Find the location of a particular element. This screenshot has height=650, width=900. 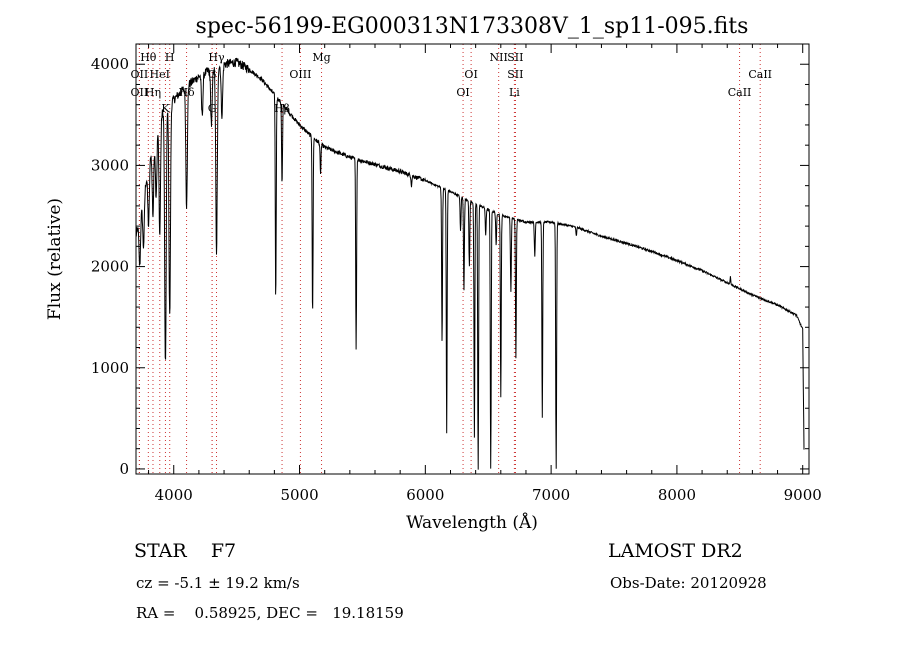

line-marker-label-19: Li is located at coordinates (514, 92).